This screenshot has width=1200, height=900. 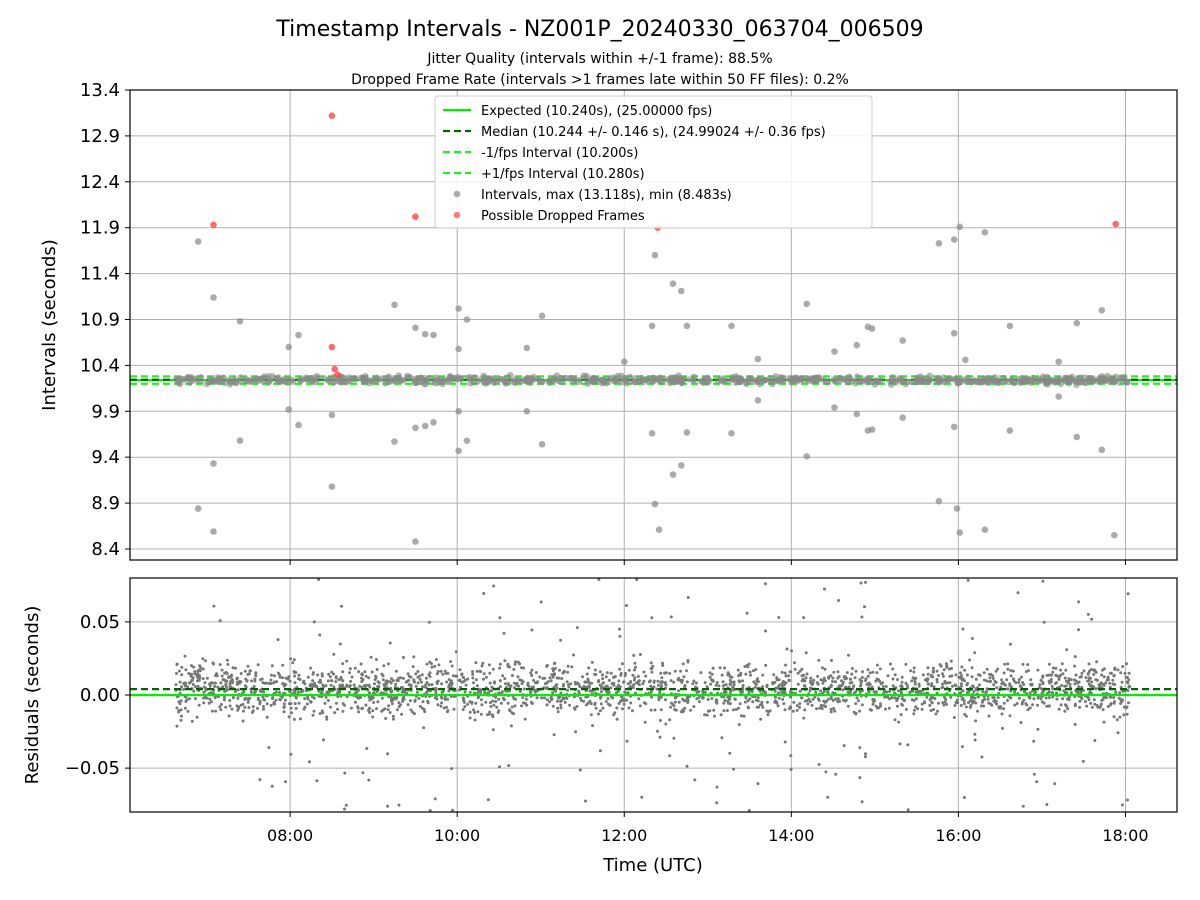 What do you see at coordinates (563, 174) in the screenshot?
I see `legend-entry-label: +1/fps Interval (10.280s)` at bounding box center [563, 174].